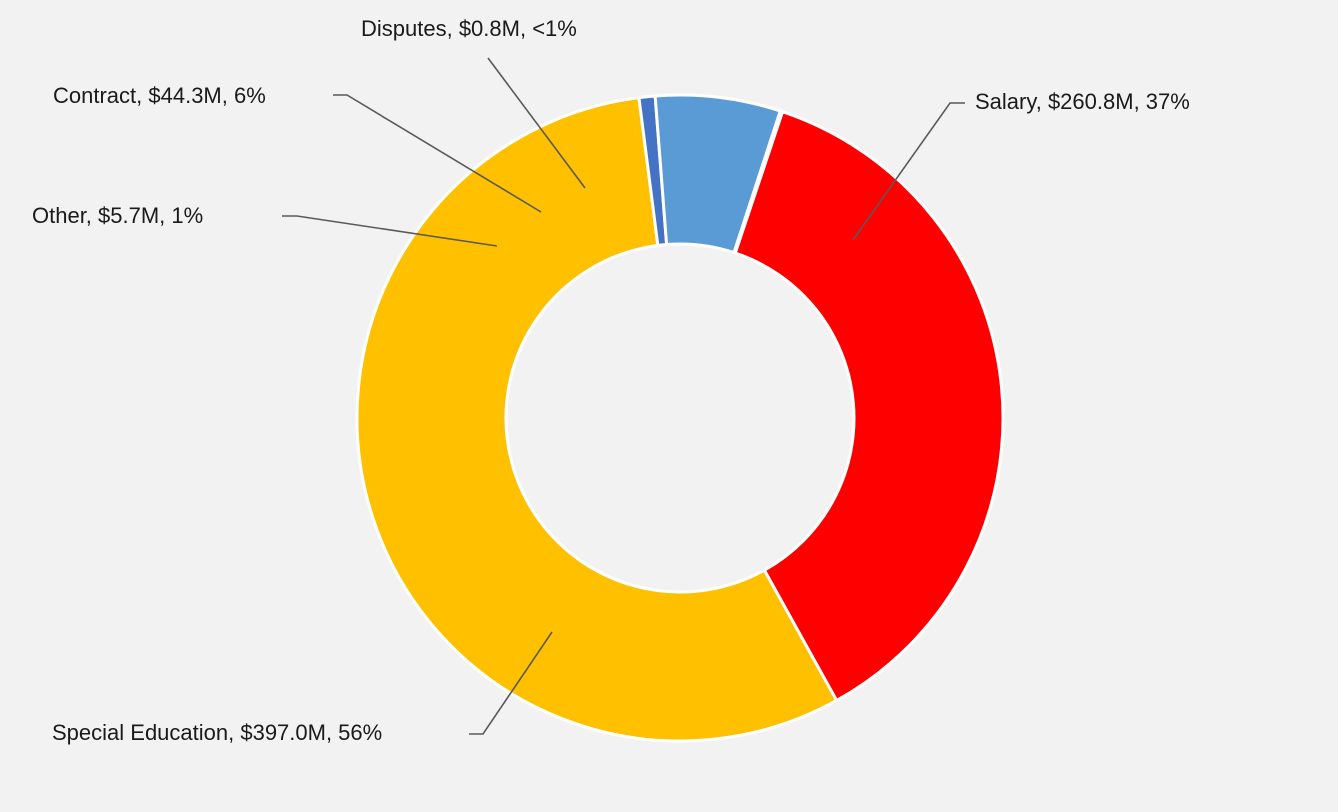 The width and height of the screenshot is (1338, 812). What do you see at coordinates (869, 406) in the screenshot?
I see `slice-salary` at bounding box center [869, 406].